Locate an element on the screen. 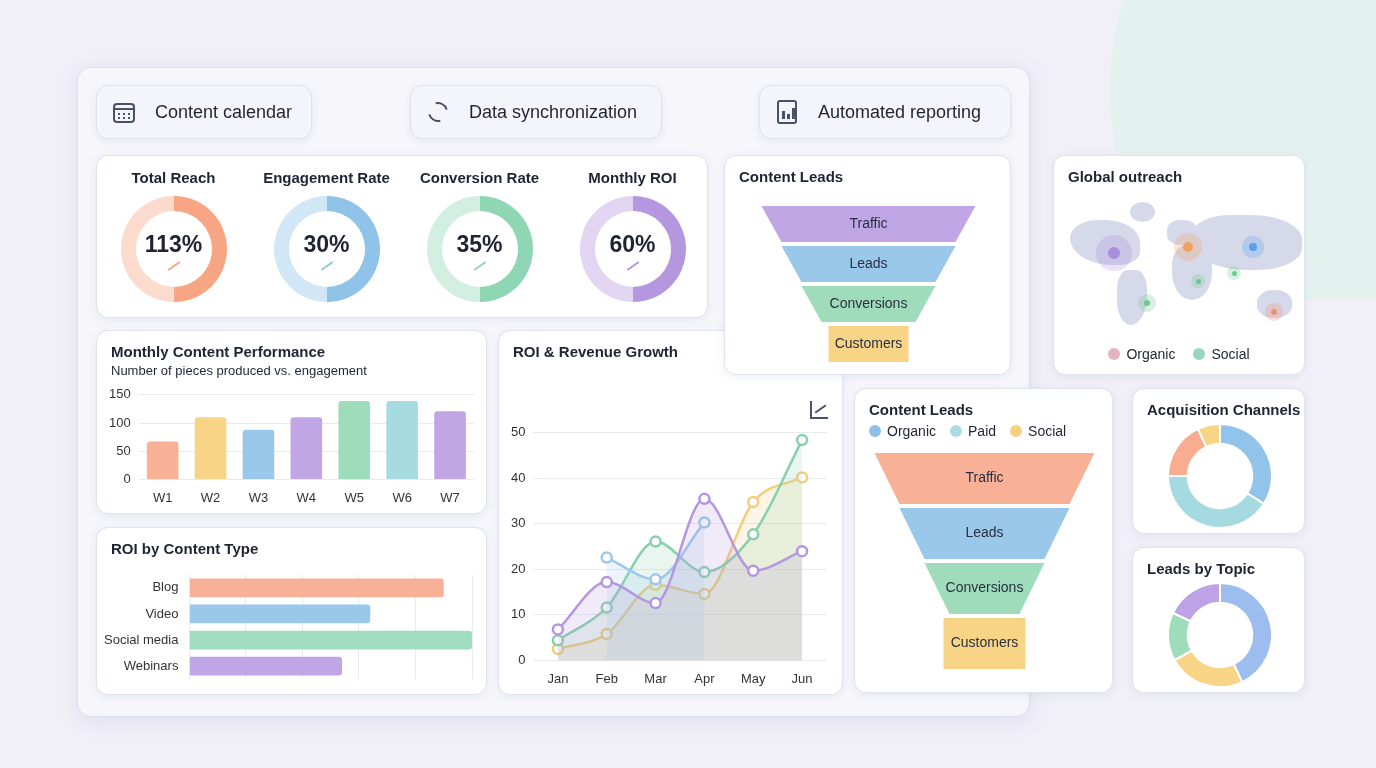 This screenshot has width=1376, height=768. chart-title: Acquisition Channels is located at coordinates (1224, 409).